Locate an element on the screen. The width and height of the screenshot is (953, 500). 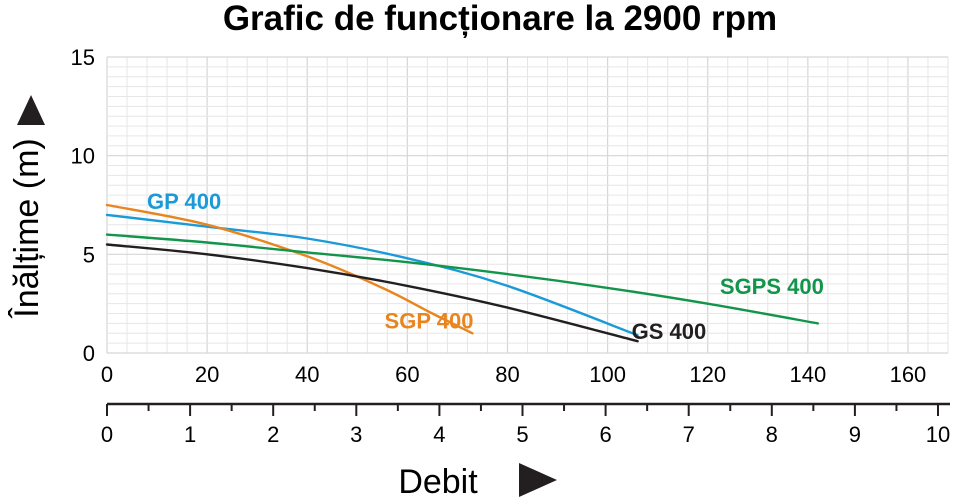
x-bottom-tick-label: 4 is located at coordinates (439, 434).